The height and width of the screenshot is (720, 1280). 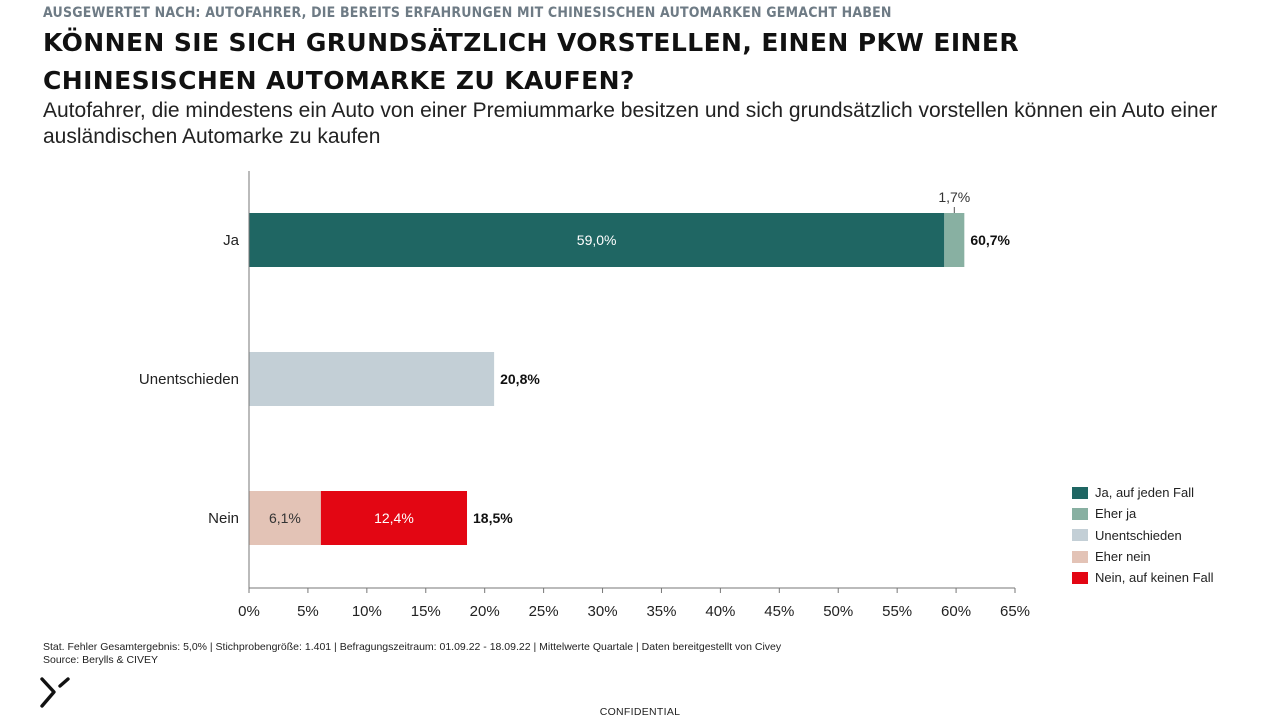 What do you see at coordinates (55, 692) in the screenshot?
I see `berylls-logo-icon` at bounding box center [55, 692].